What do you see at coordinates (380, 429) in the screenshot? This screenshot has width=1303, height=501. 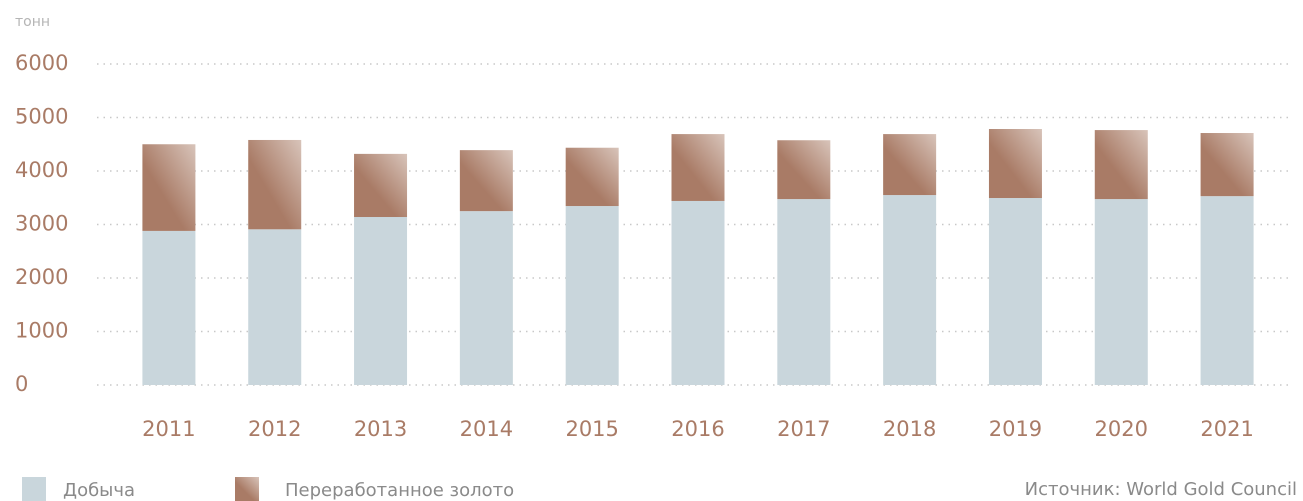 I see `x-tick-label: 2013` at bounding box center [380, 429].